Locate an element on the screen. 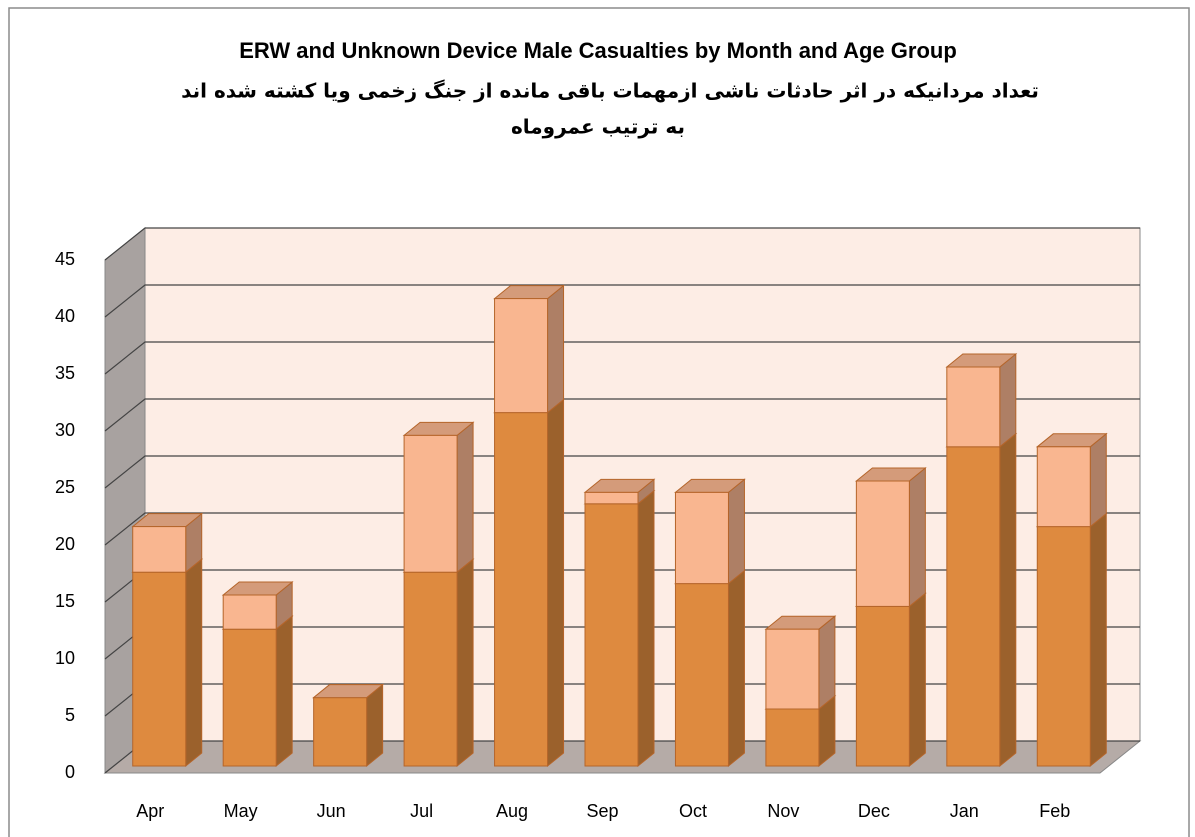 The height and width of the screenshot is (837, 1195). y-tick-label: 35 is located at coordinates (65, 373).